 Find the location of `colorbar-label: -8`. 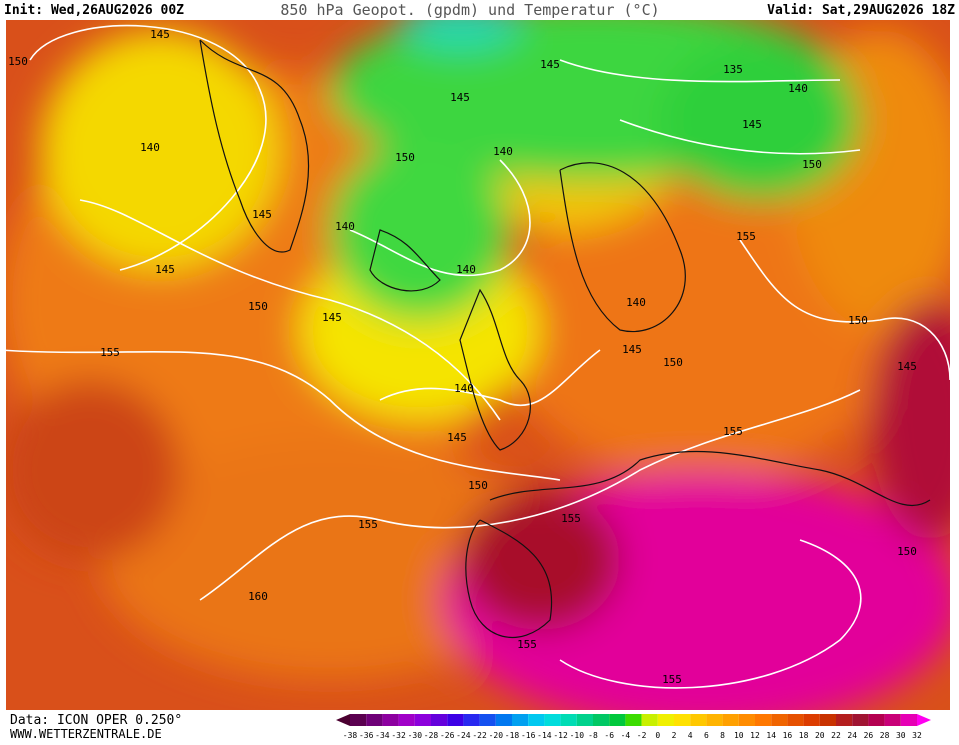

colorbar-label: -8 is located at coordinates (593, 735).